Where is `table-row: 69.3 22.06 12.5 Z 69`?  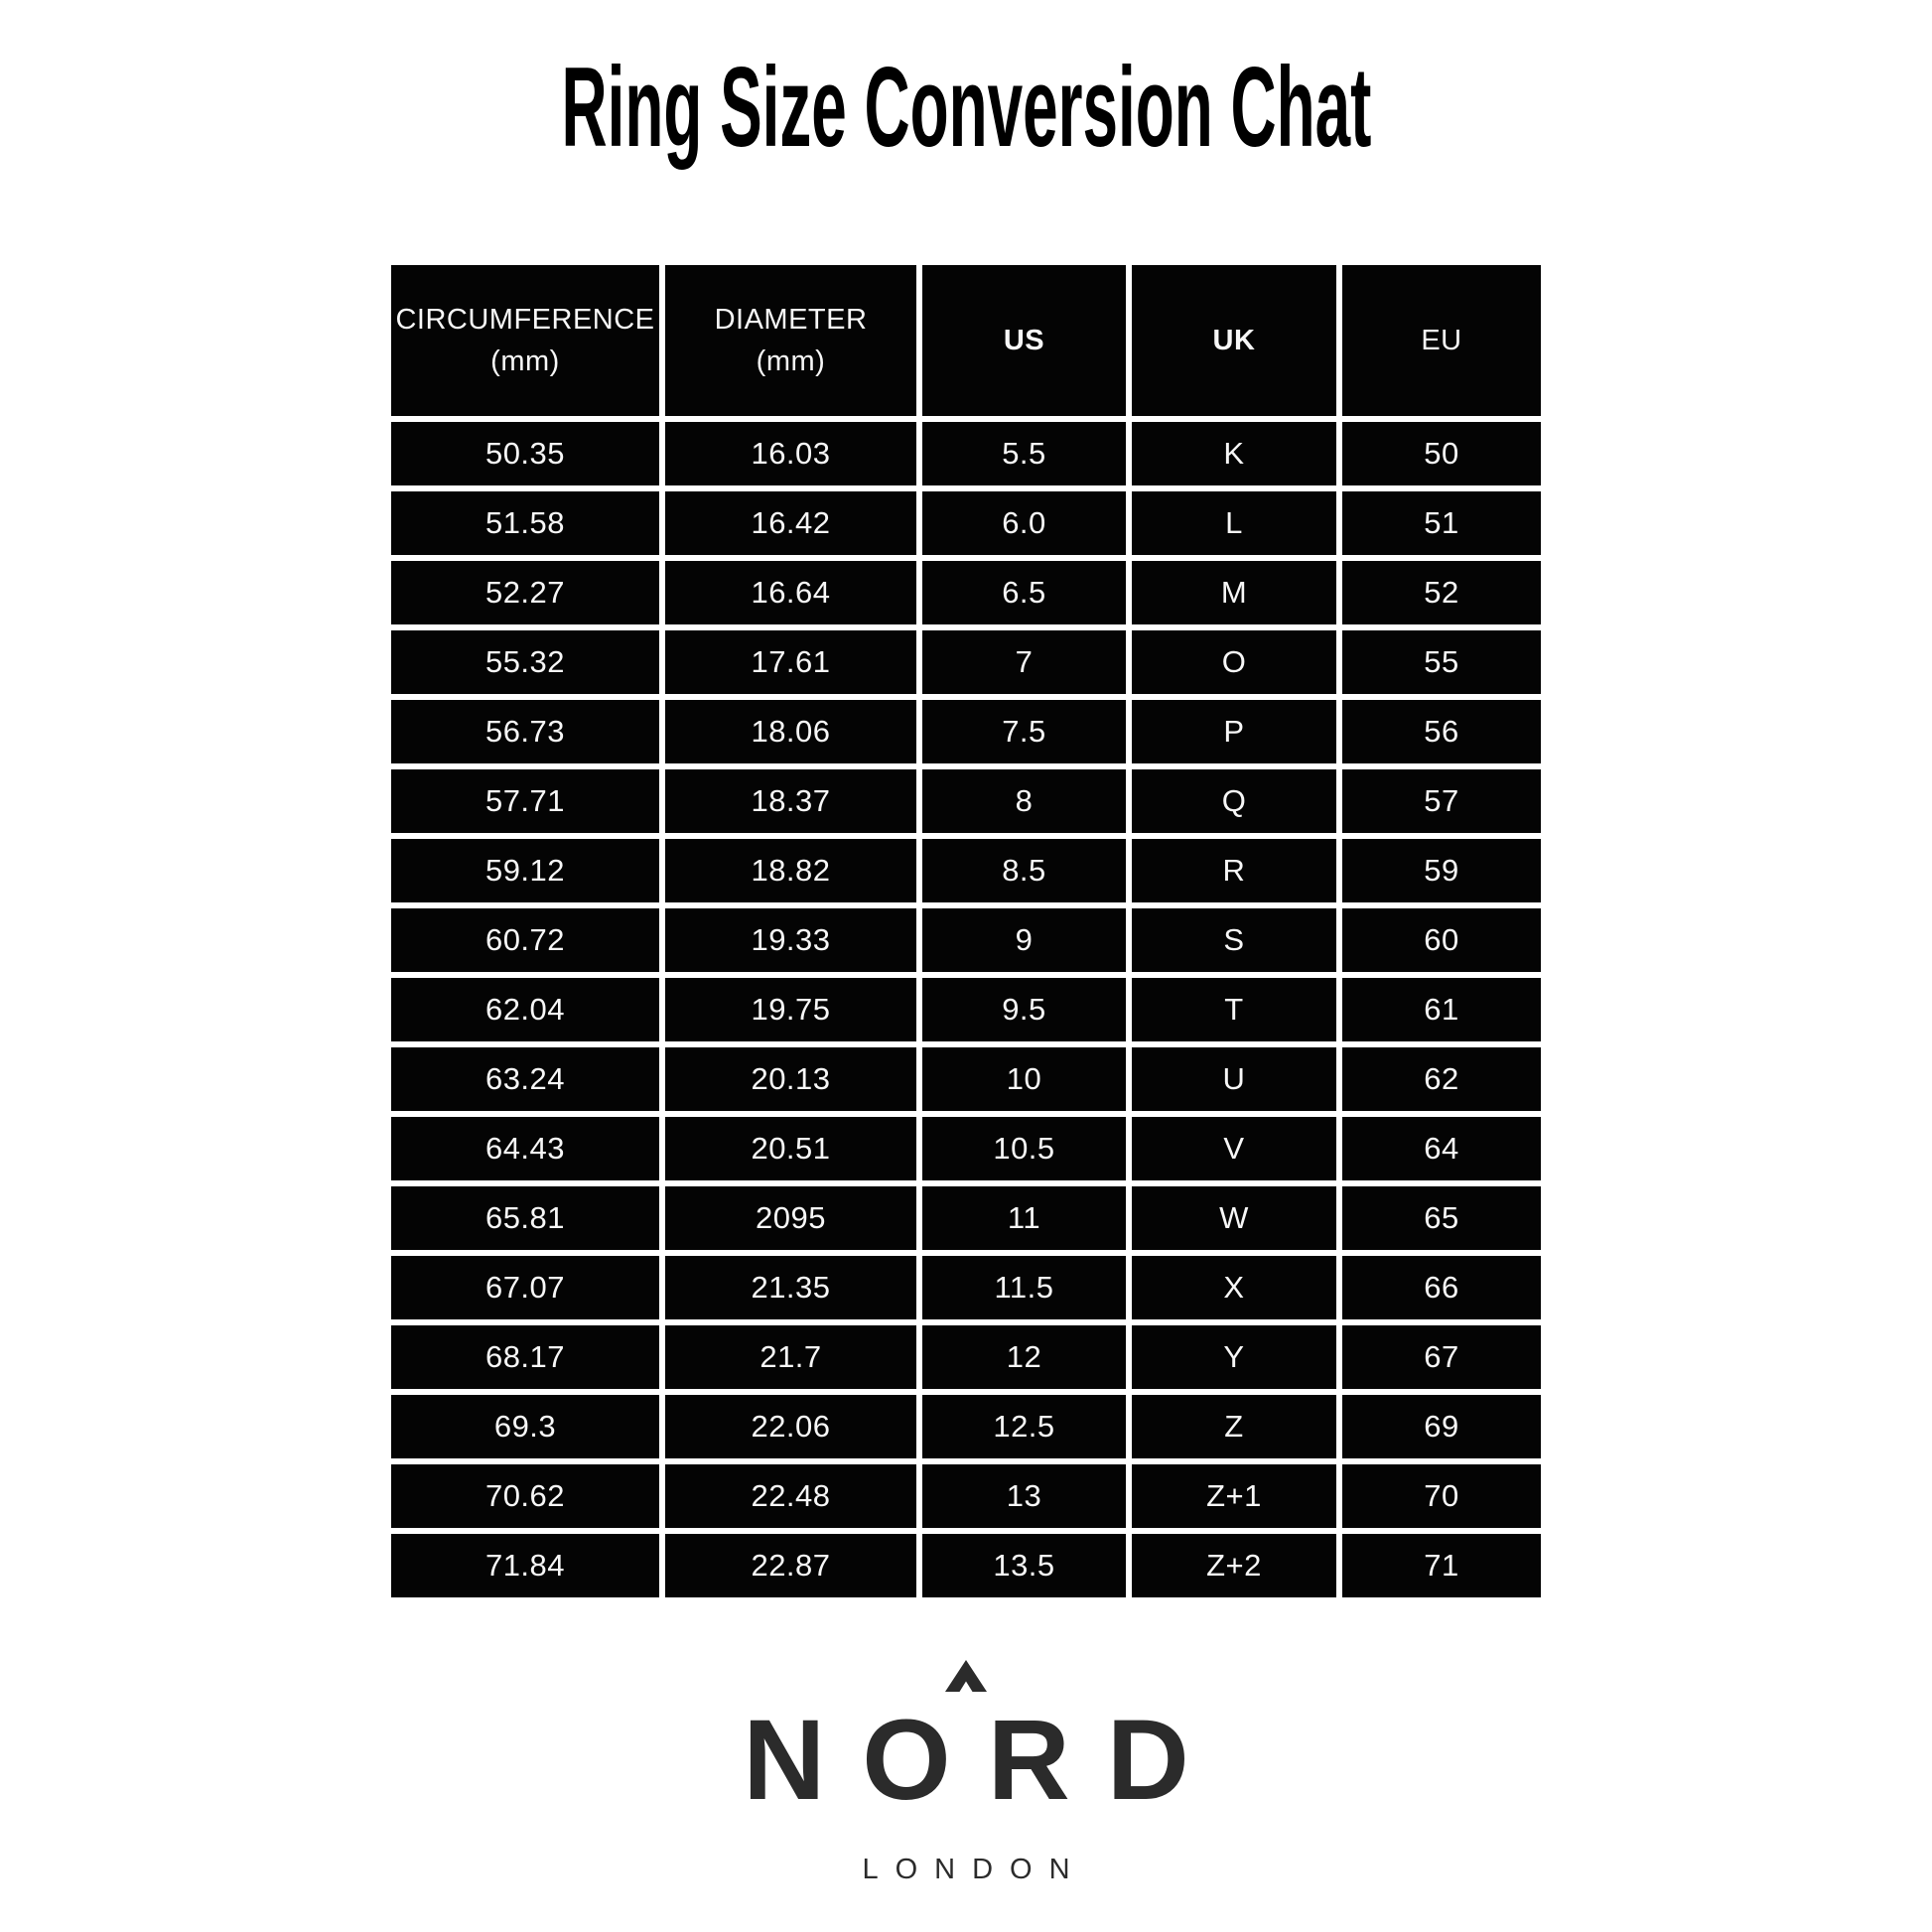
table-row: 69.3 22.06 12.5 Z 69 is located at coordinates (966, 1427).